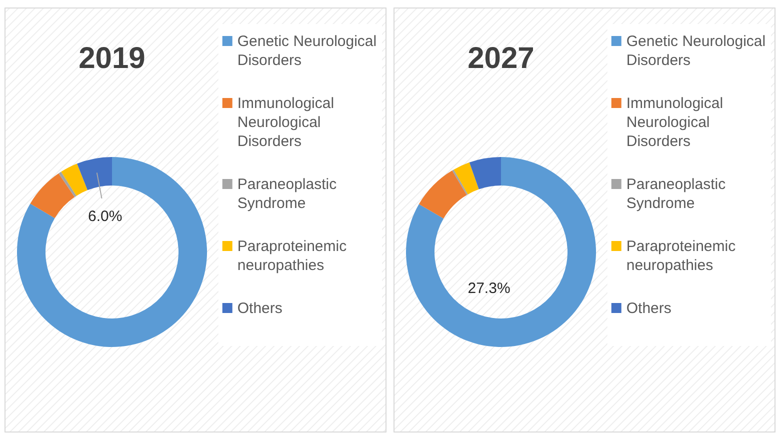 The width and height of the screenshot is (780, 440). What do you see at coordinates (489, 289) in the screenshot?
I see `text: 27.3%` at bounding box center [489, 289].